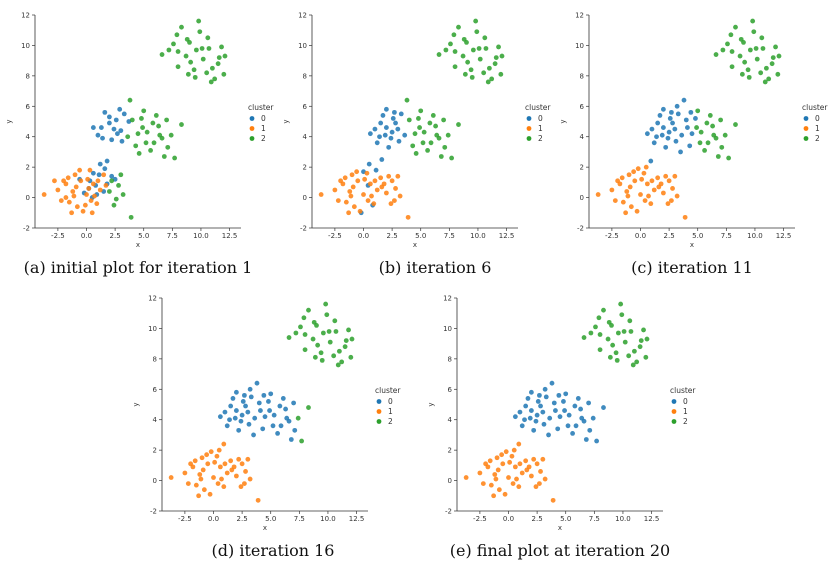 This screenshot has width=830, height=570. Describe the element at coordinates (28, 198) in the screenshot. I see `y-tick-label: 0` at that location.